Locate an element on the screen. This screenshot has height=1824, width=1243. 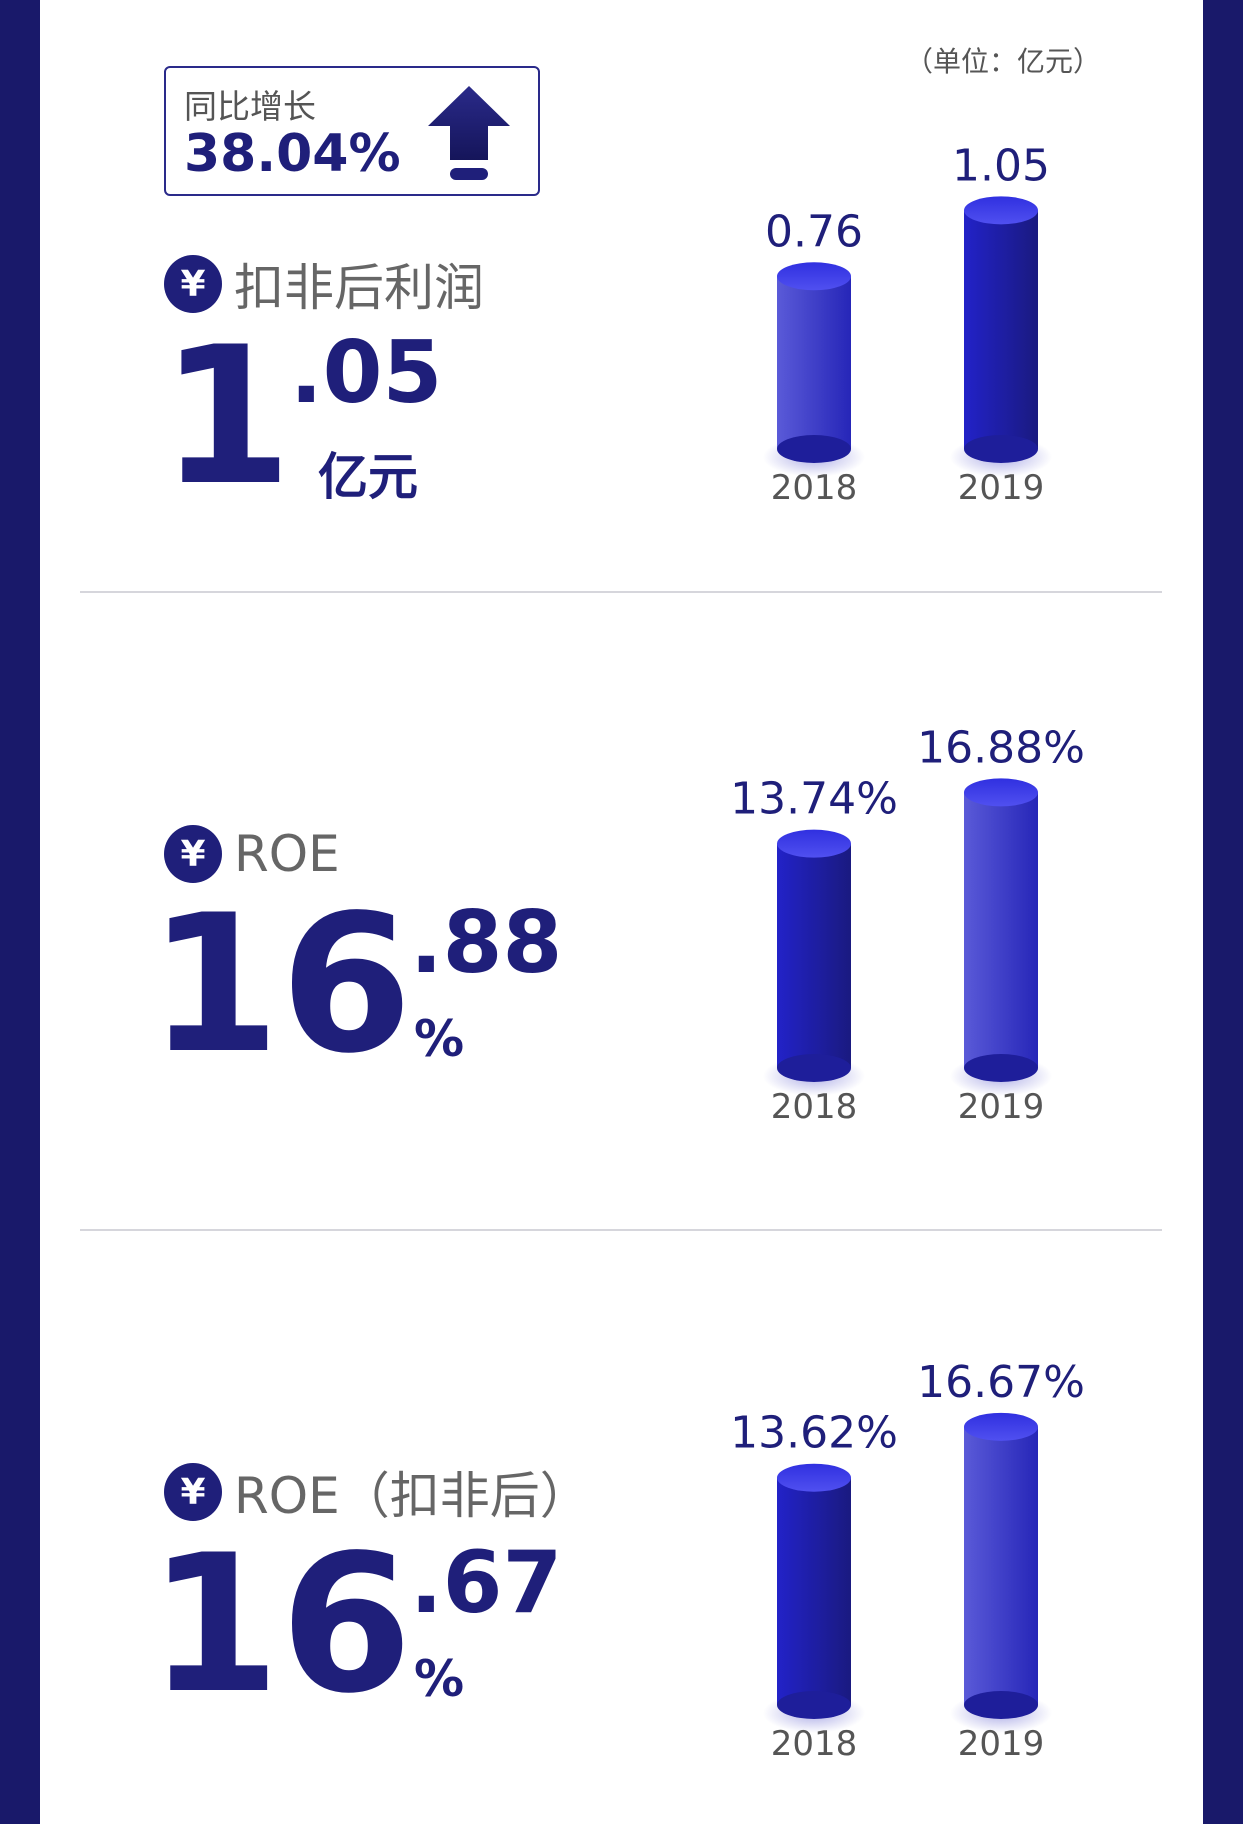
metric-value-dec: .88 is located at coordinates (486, 943).